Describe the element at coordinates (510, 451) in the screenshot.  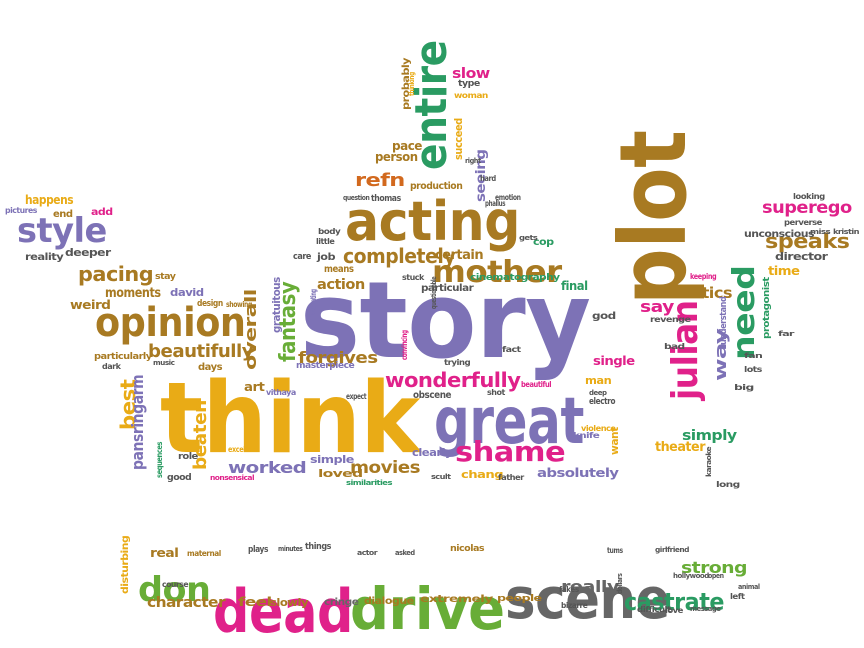
I see `word-shame: shame` at that location.